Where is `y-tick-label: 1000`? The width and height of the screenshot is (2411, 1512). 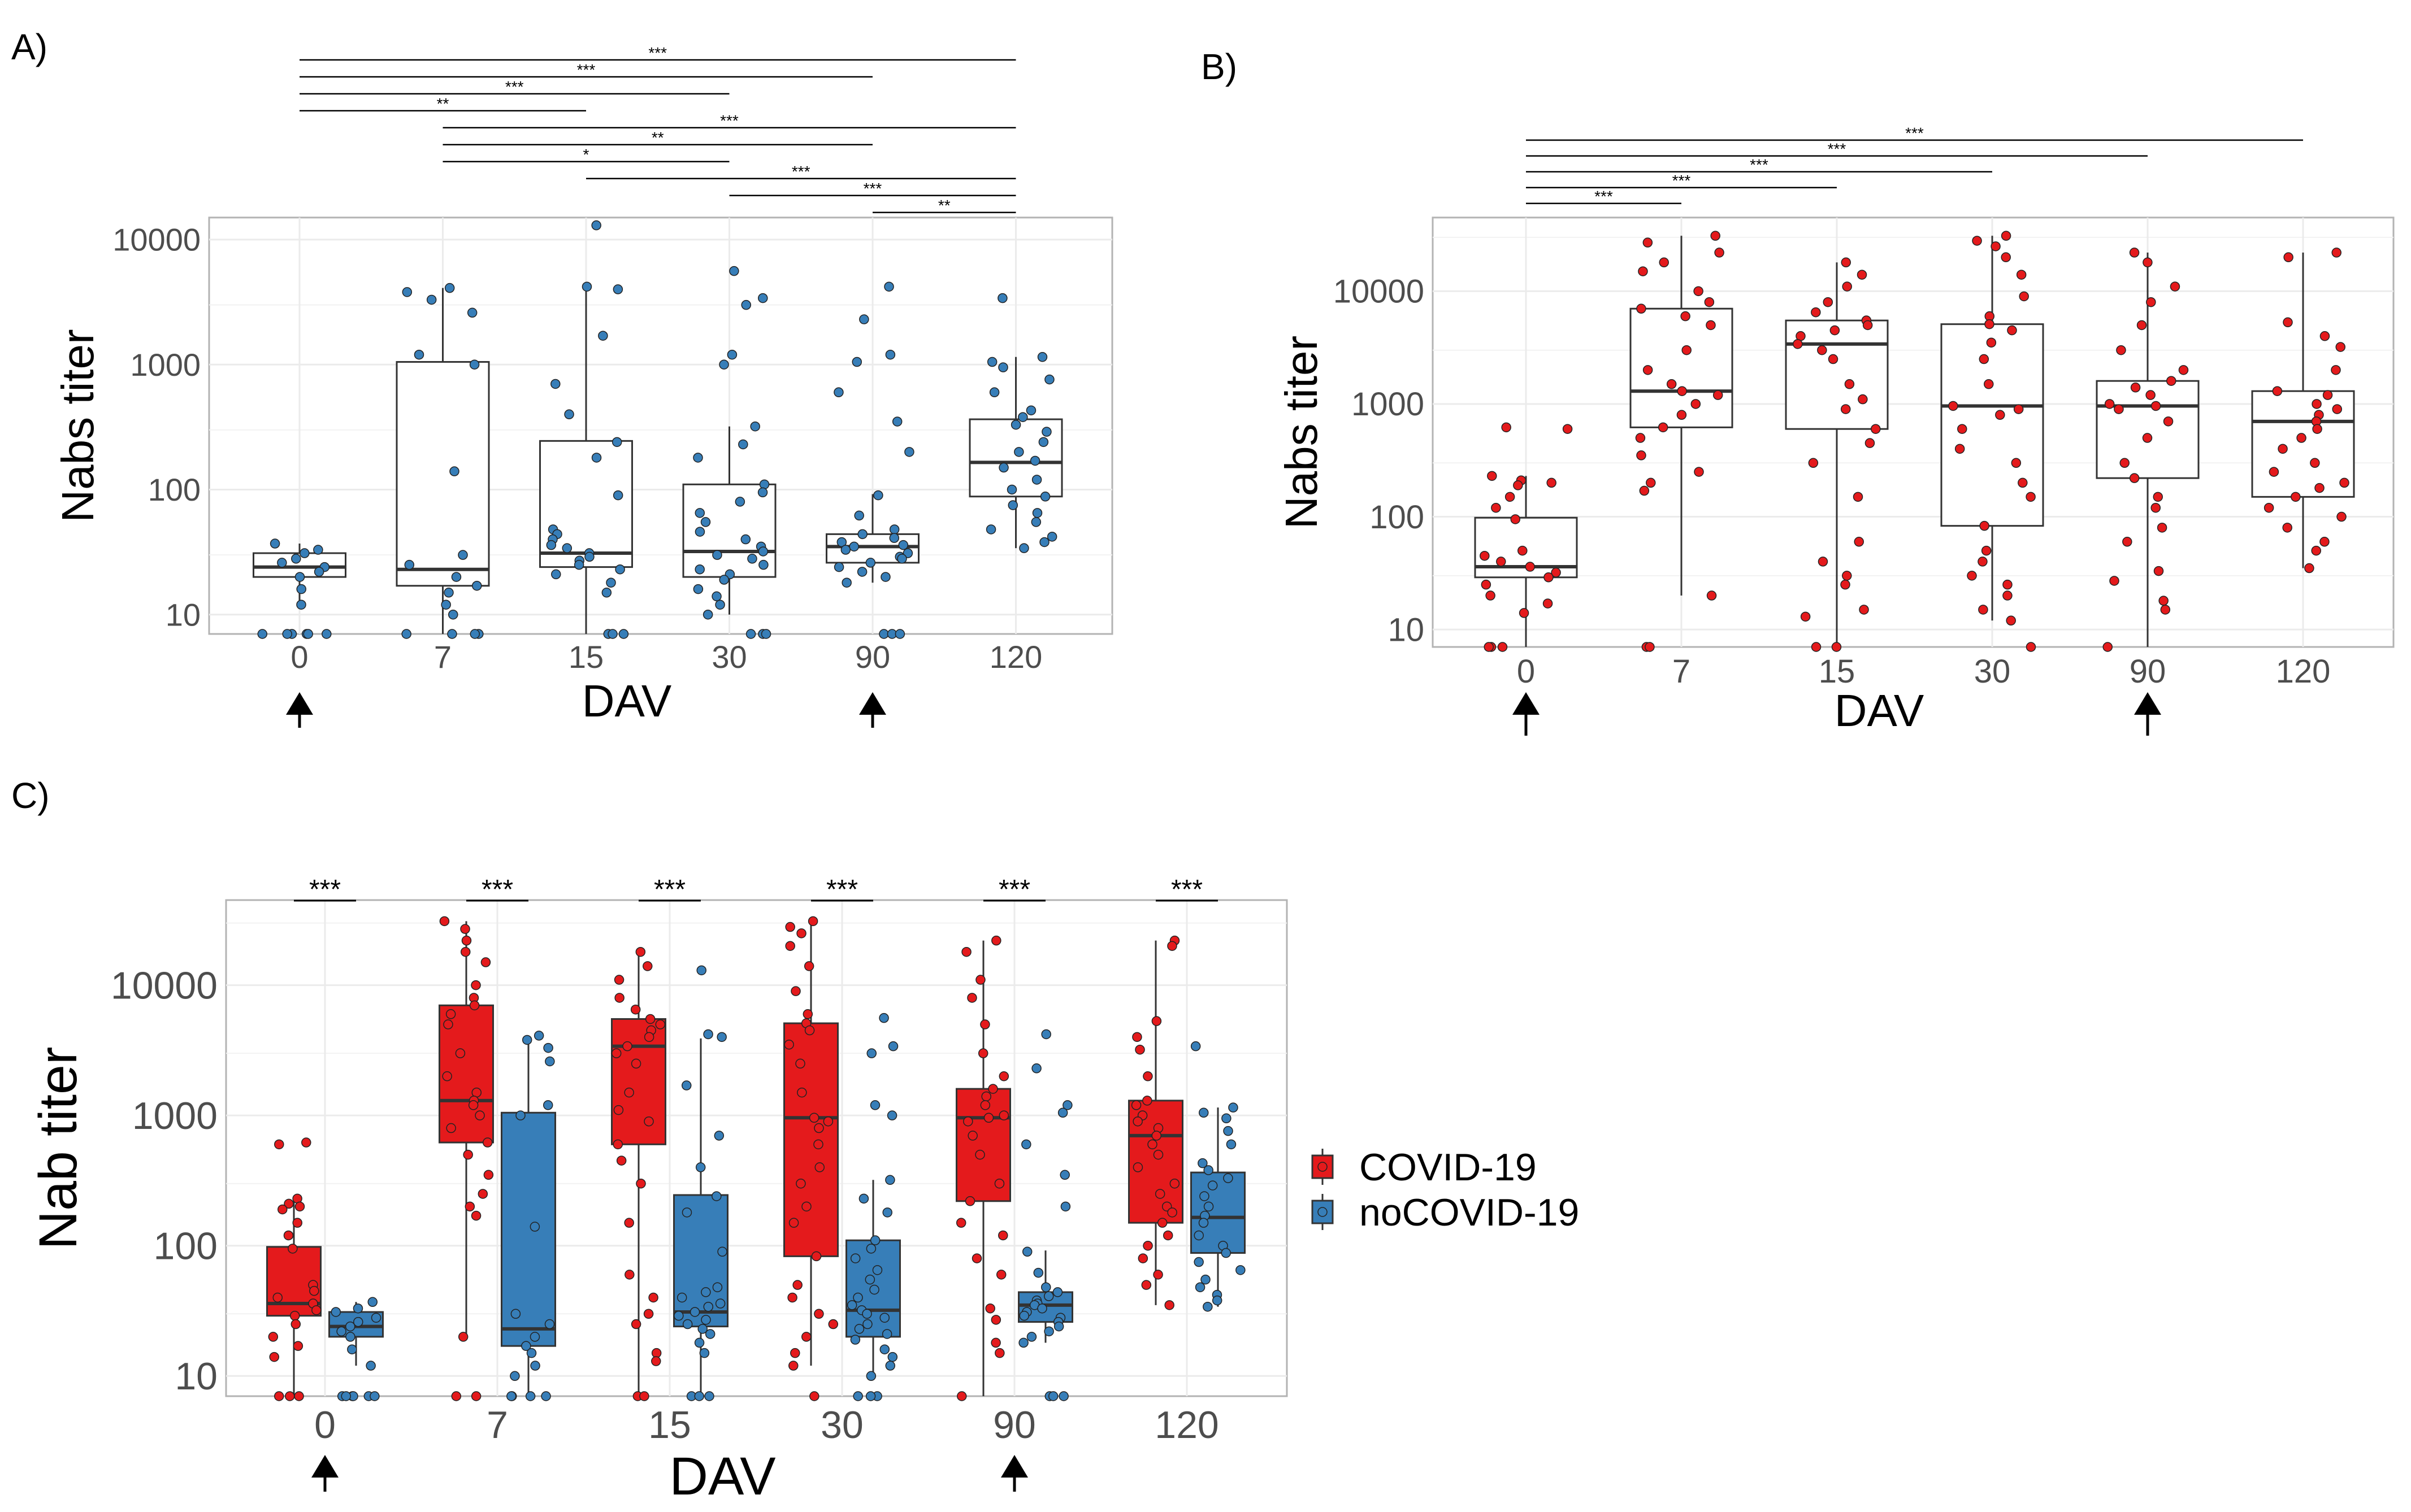 y-tick-label: 1000 is located at coordinates (165, 365).